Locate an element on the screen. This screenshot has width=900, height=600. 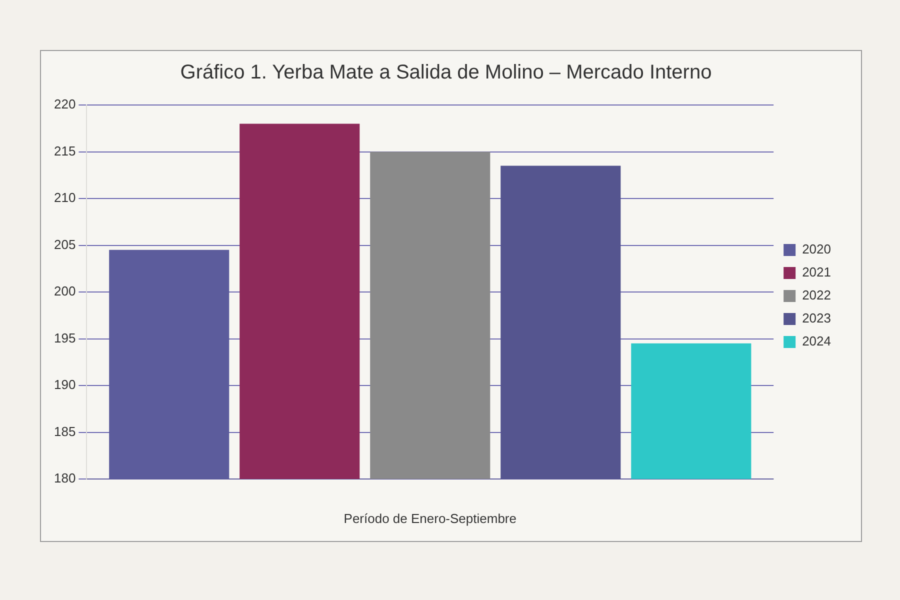
legend-label: 2020 is located at coordinates (816, 249).